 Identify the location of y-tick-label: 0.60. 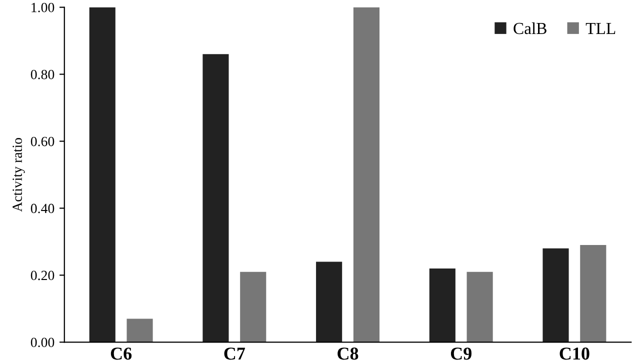
(42, 141).